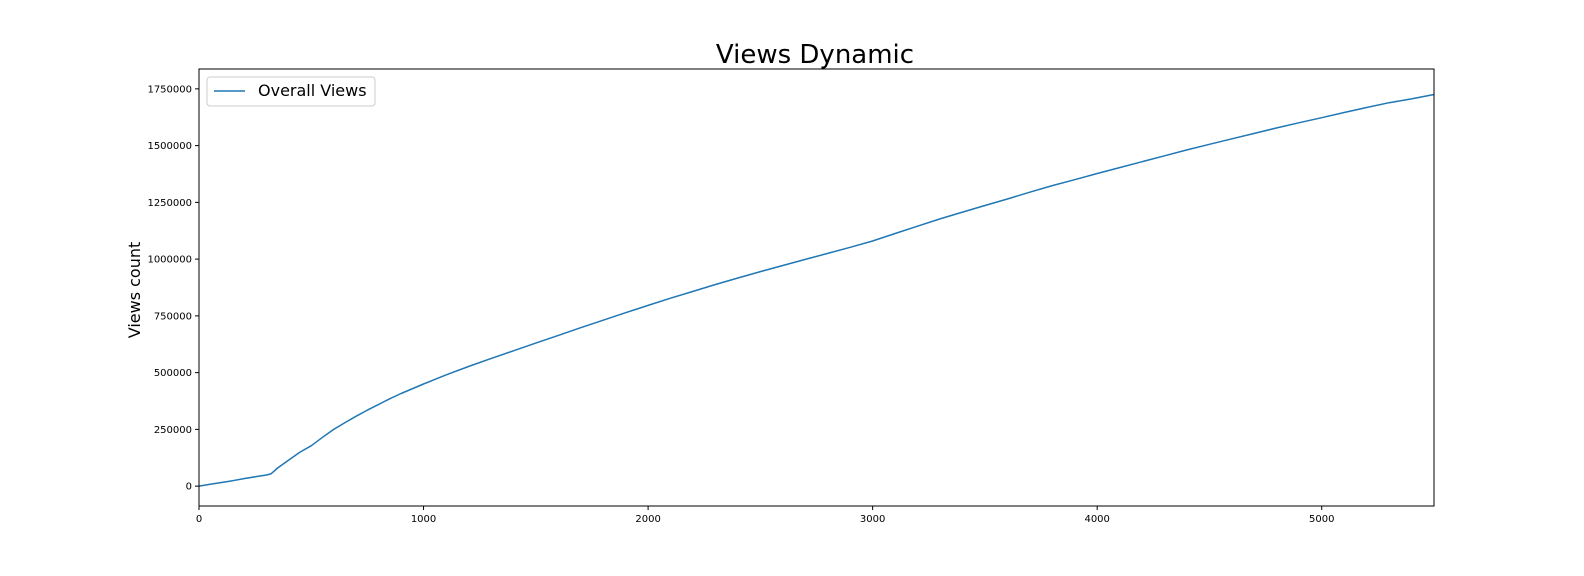 This screenshot has height=576, width=1584. What do you see at coordinates (199, 519) in the screenshot?
I see `x-tick-label: 0` at bounding box center [199, 519].